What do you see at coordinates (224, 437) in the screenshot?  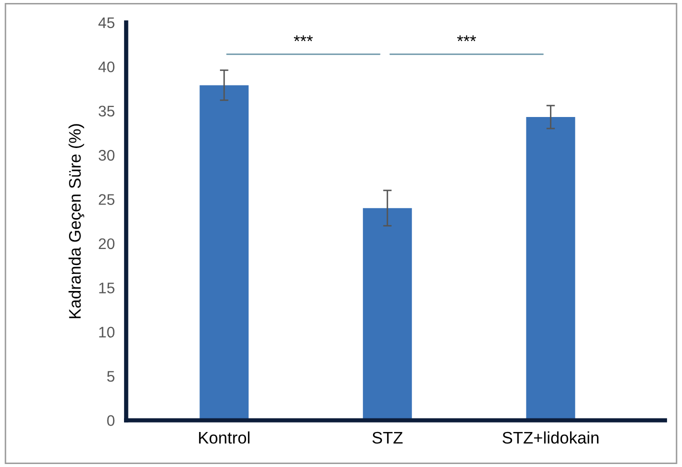 I see `x-tick-label: Kontrol` at bounding box center [224, 437].